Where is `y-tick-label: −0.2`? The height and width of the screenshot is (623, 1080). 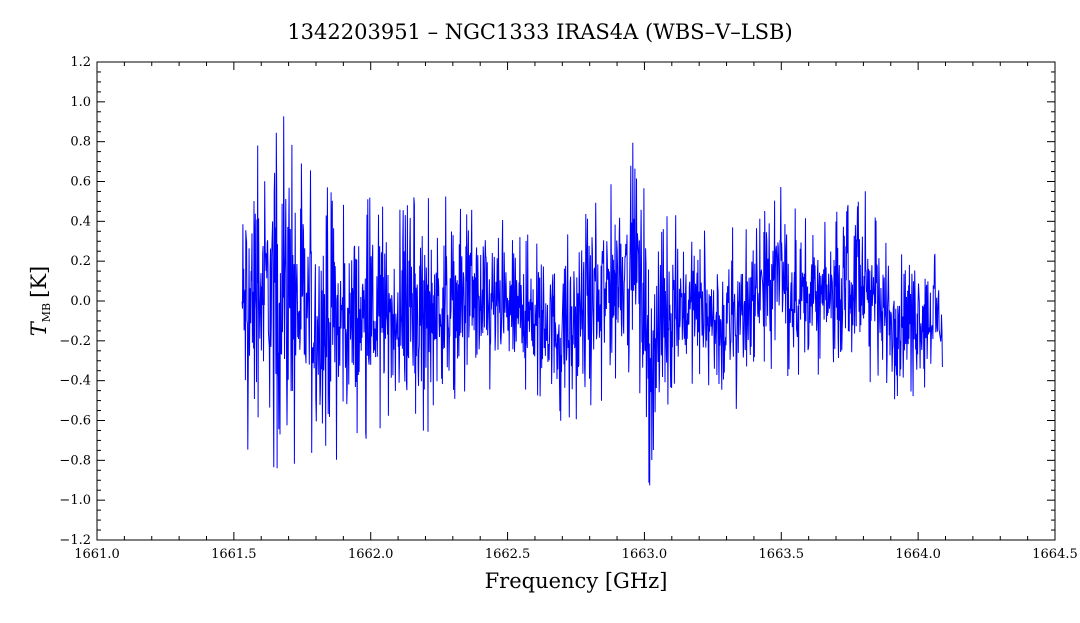
y-tick-label: −0.2 is located at coordinates (75, 341).